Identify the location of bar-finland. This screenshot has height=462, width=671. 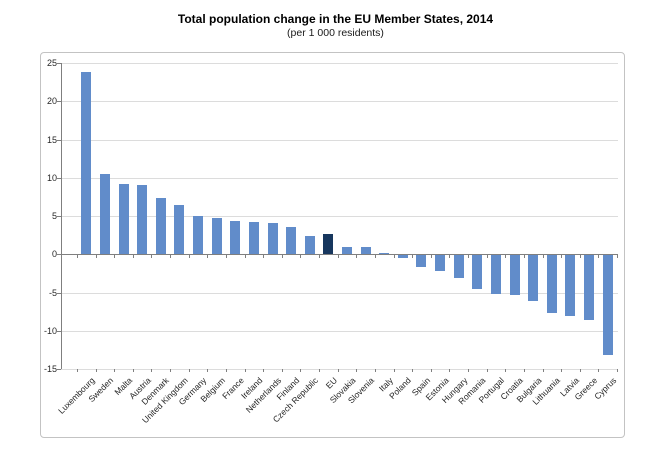
(291, 241).